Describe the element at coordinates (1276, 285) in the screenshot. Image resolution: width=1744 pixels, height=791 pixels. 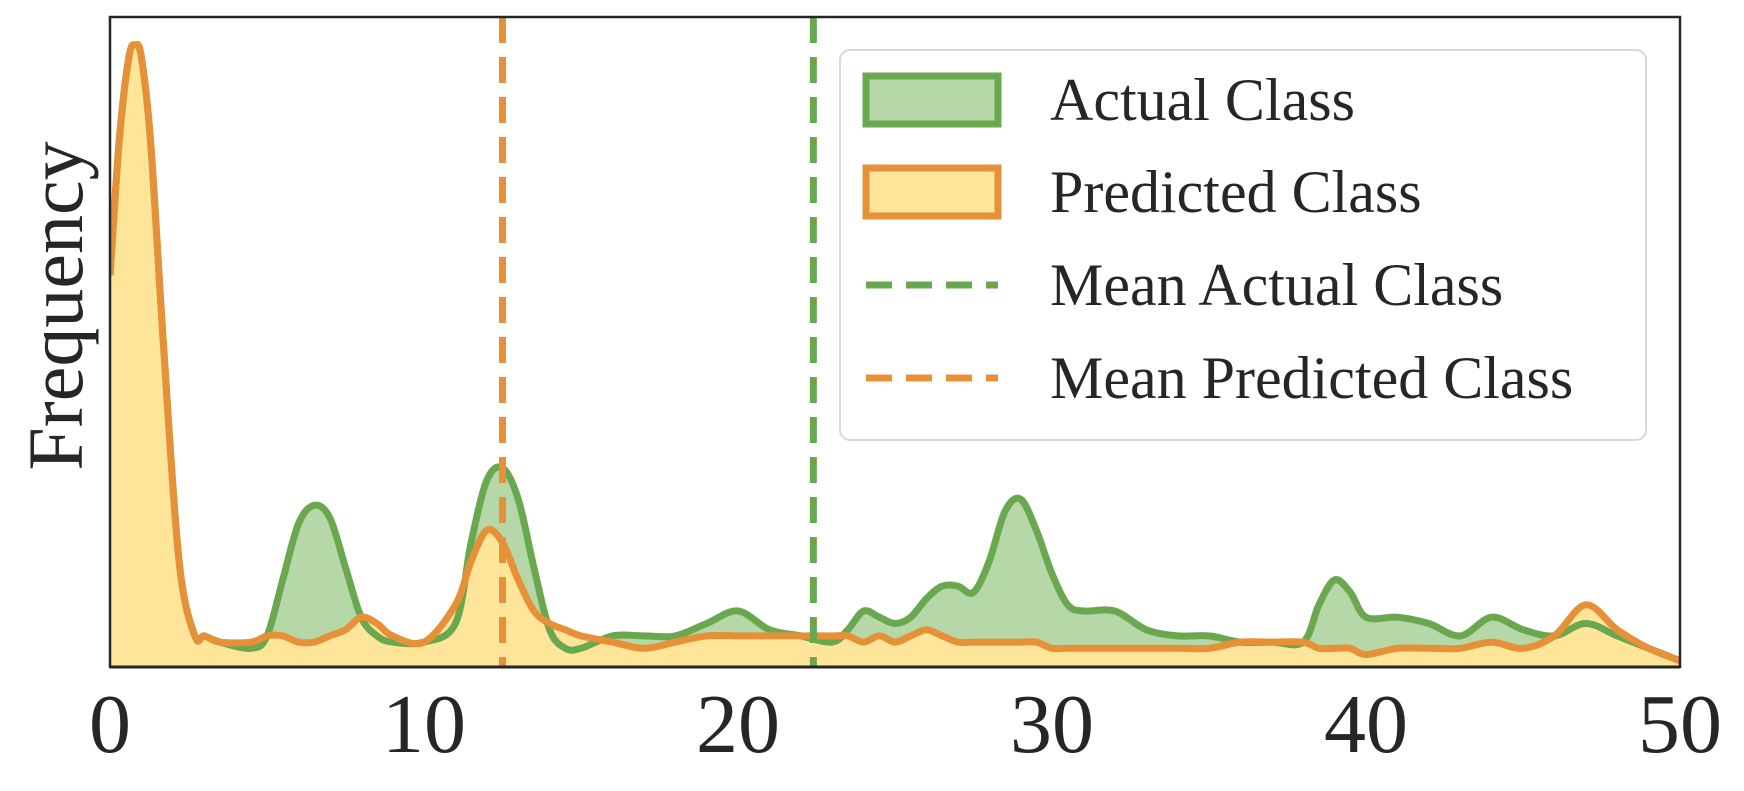
I see `legend-label-mean-actual-class: Mean Actual Class` at that location.